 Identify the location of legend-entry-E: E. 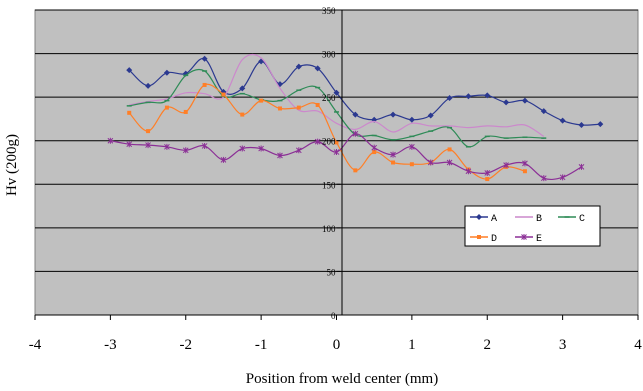
(528, 239).